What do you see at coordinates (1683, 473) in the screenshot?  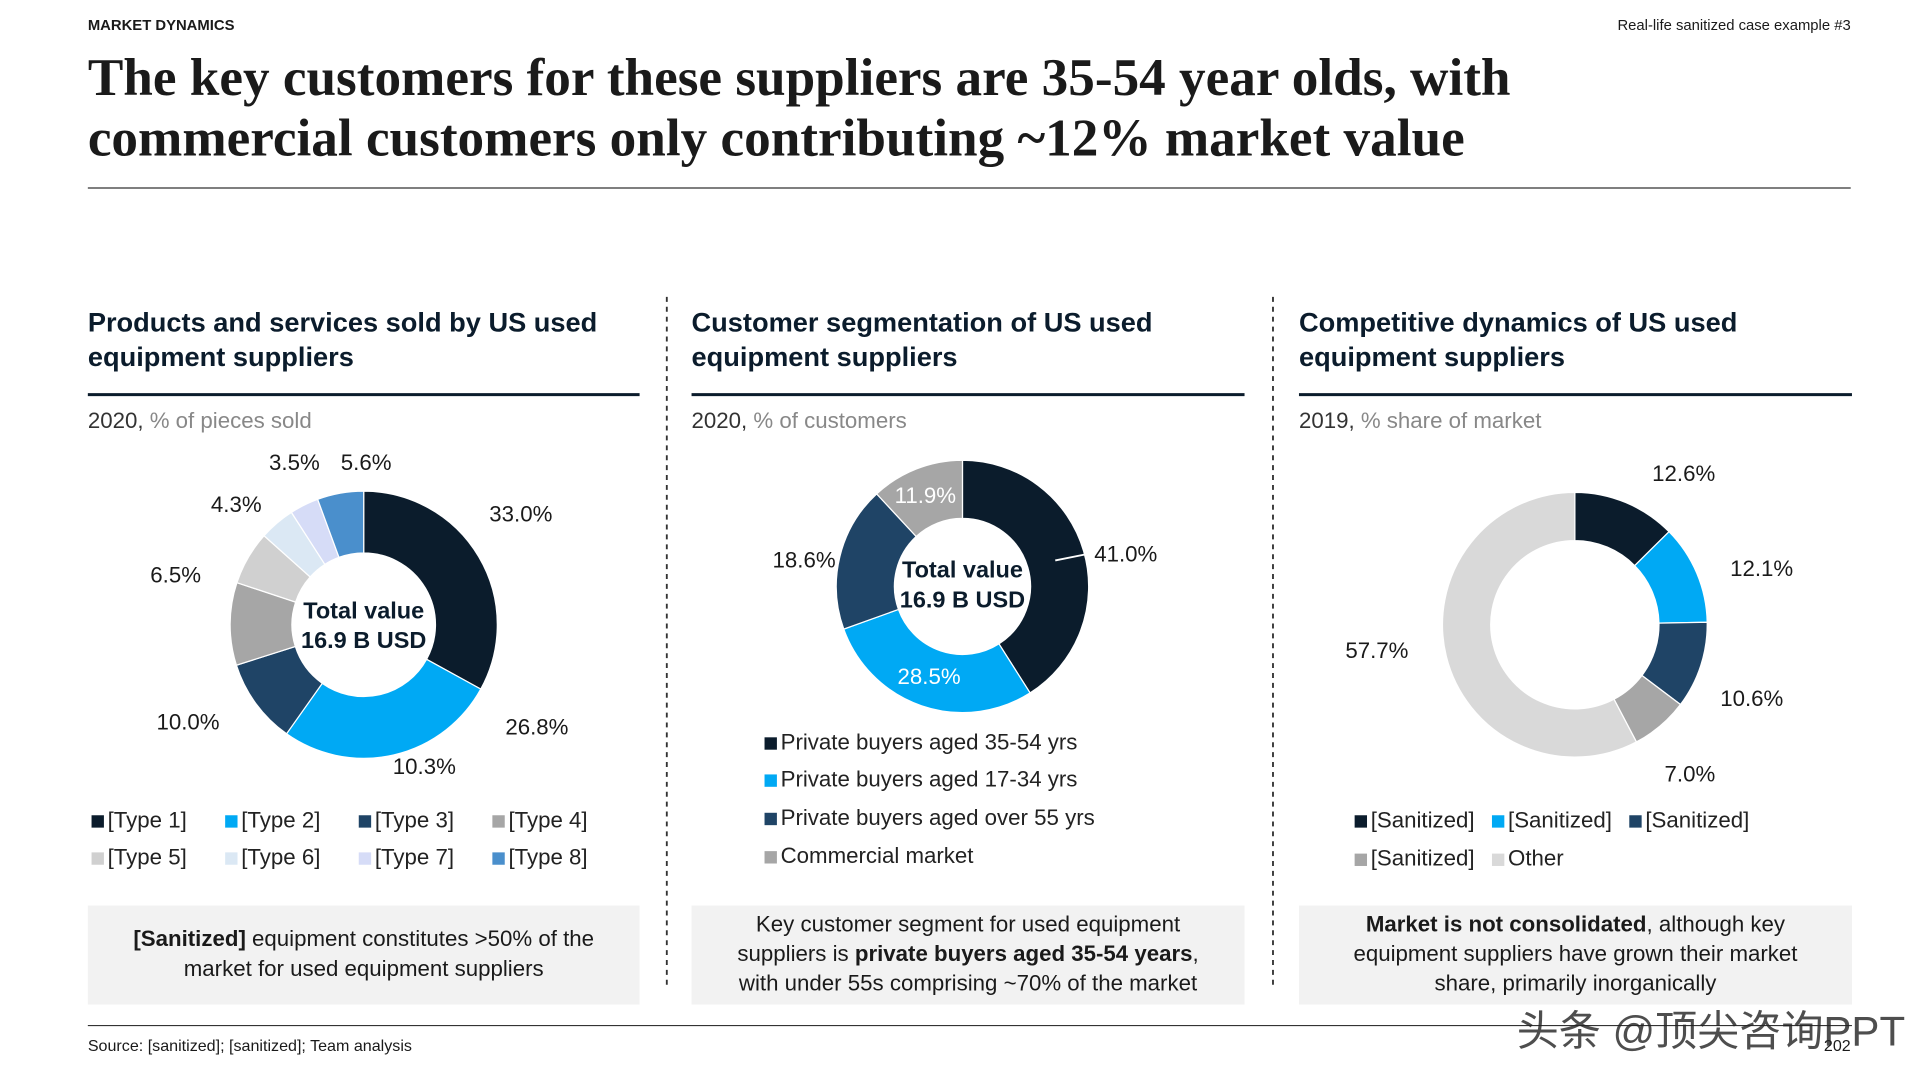 I see `data-label: 12.6%` at bounding box center [1683, 473].